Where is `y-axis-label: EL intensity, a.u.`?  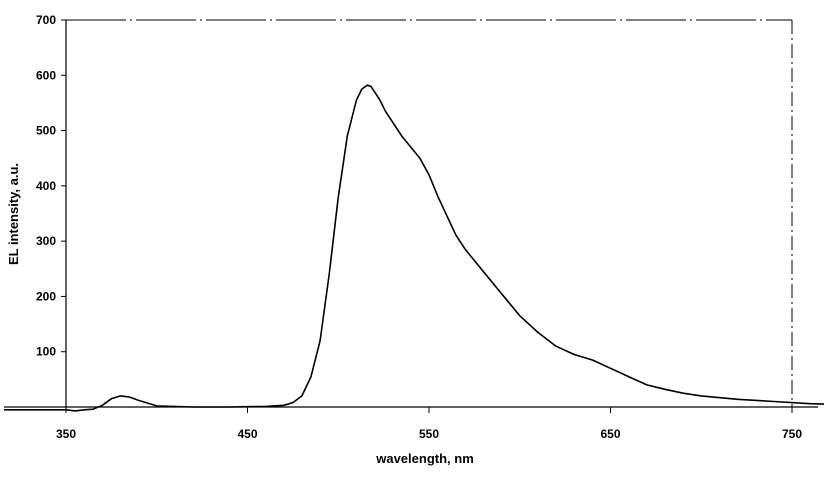
y-axis-label: EL intensity, a.u. is located at coordinates (13, 214).